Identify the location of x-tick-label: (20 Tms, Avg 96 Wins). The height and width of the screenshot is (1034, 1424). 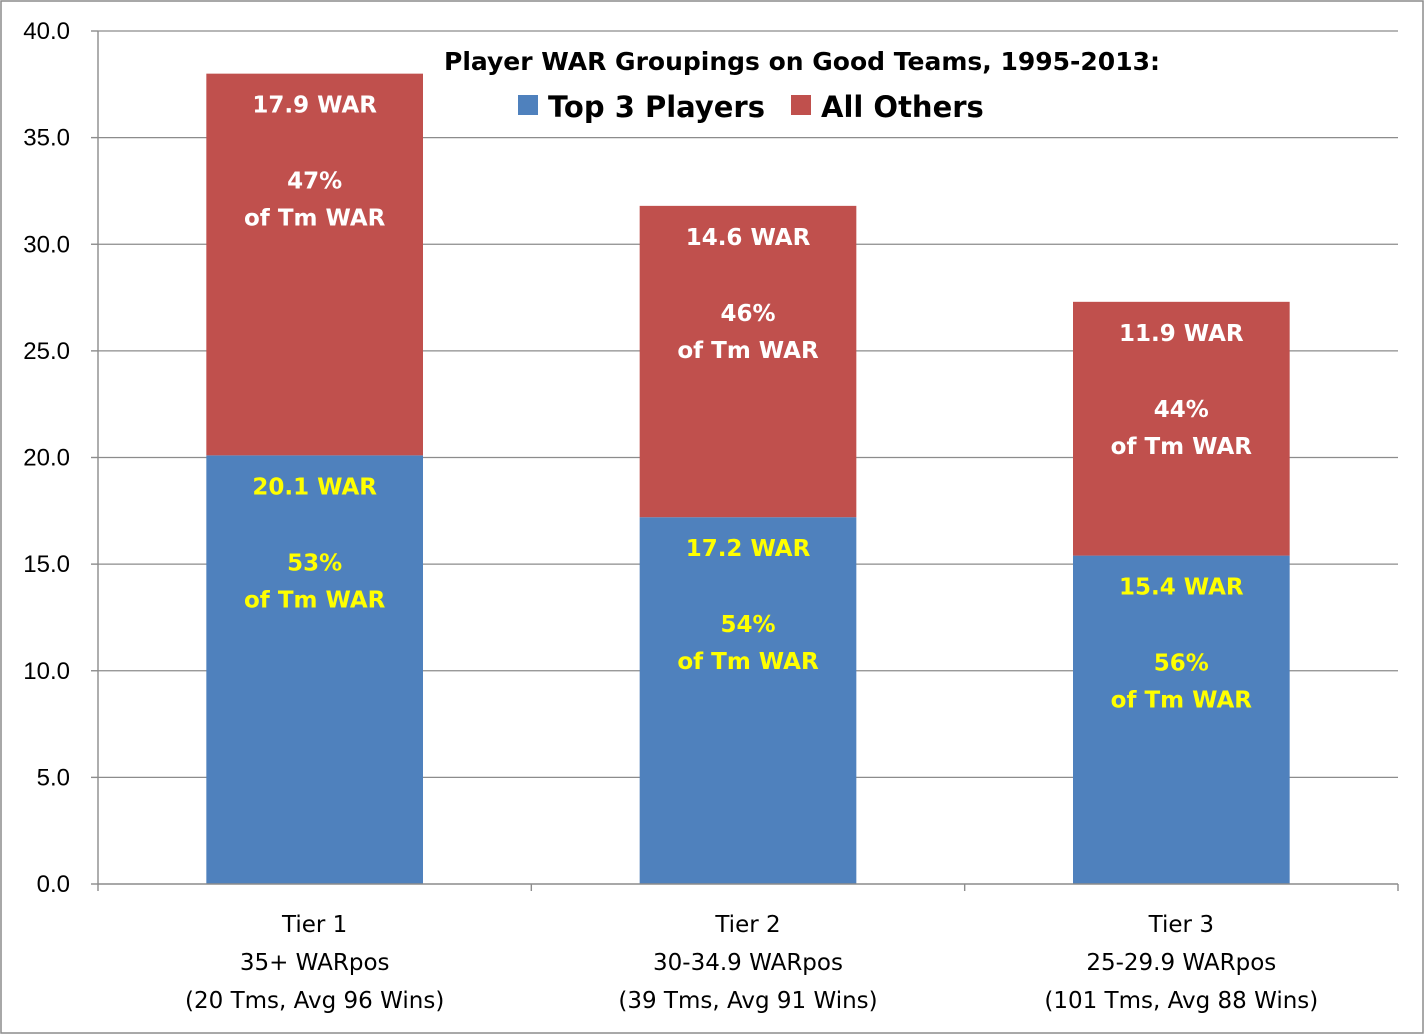
(314, 1001).